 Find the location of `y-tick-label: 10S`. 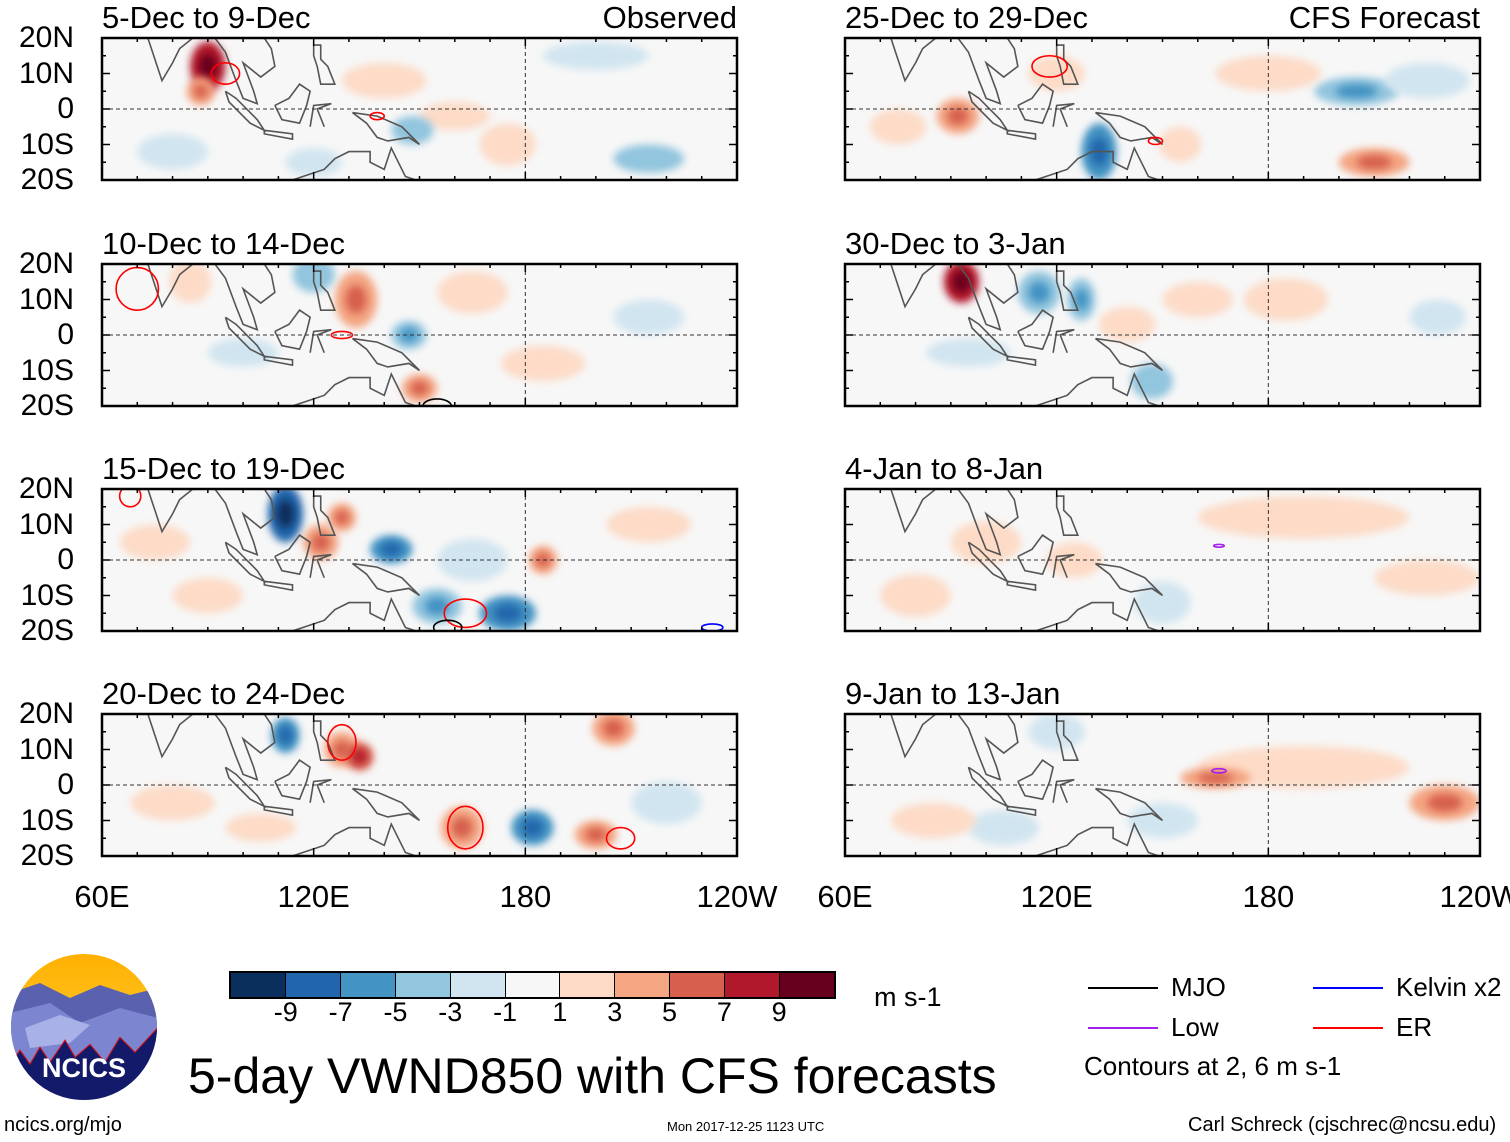

y-tick-label: 10S is located at coordinates (47, 370).